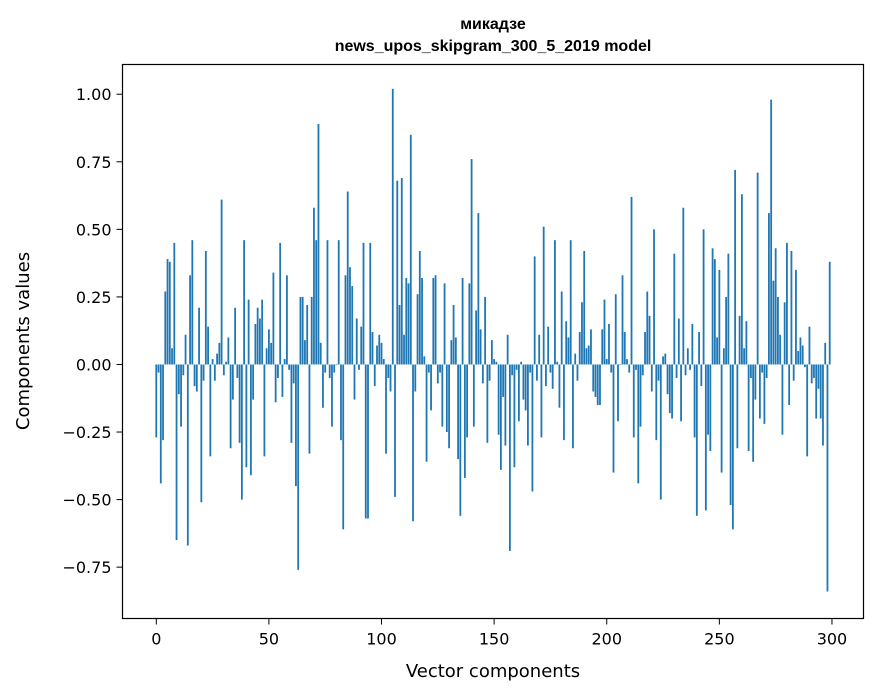 The image size is (880, 696). Describe the element at coordinates (269, 639) in the screenshot. I see `x-tick-label: 50` at that location.